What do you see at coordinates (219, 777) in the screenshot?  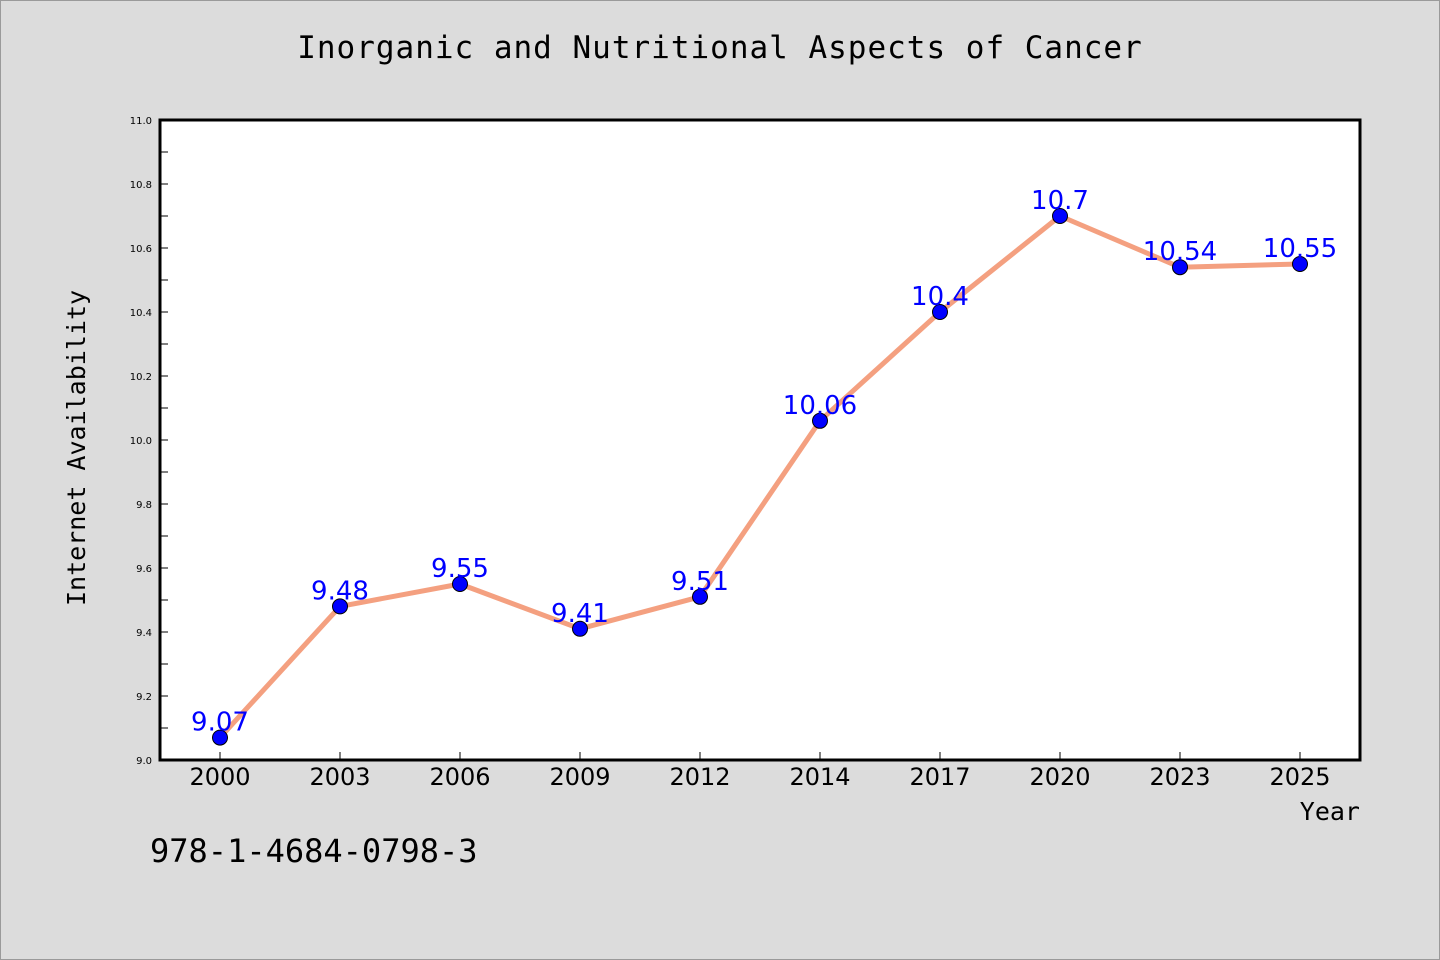 I see `x-tick-label: 2000` at bounding box center [219, 777].